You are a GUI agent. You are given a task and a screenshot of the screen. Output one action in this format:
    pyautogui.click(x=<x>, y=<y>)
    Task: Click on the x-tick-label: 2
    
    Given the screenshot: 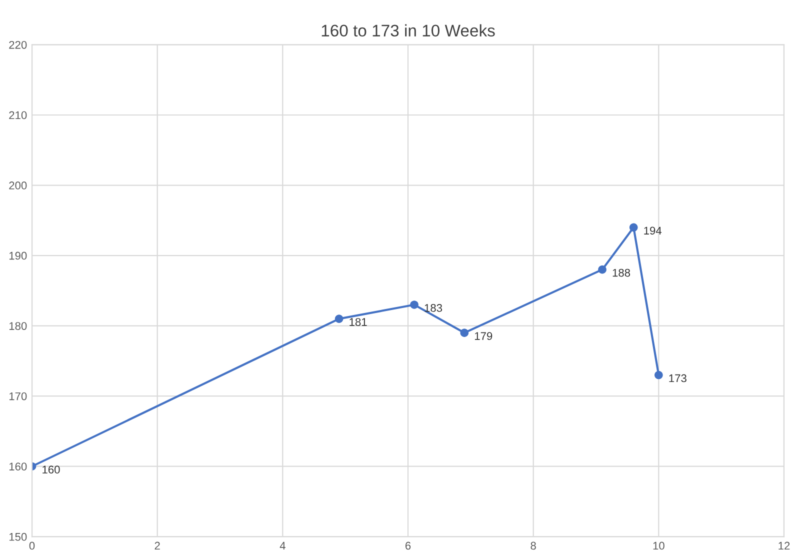 What is the action you would take?
    pyautogui.click(x=157, y=546)
    